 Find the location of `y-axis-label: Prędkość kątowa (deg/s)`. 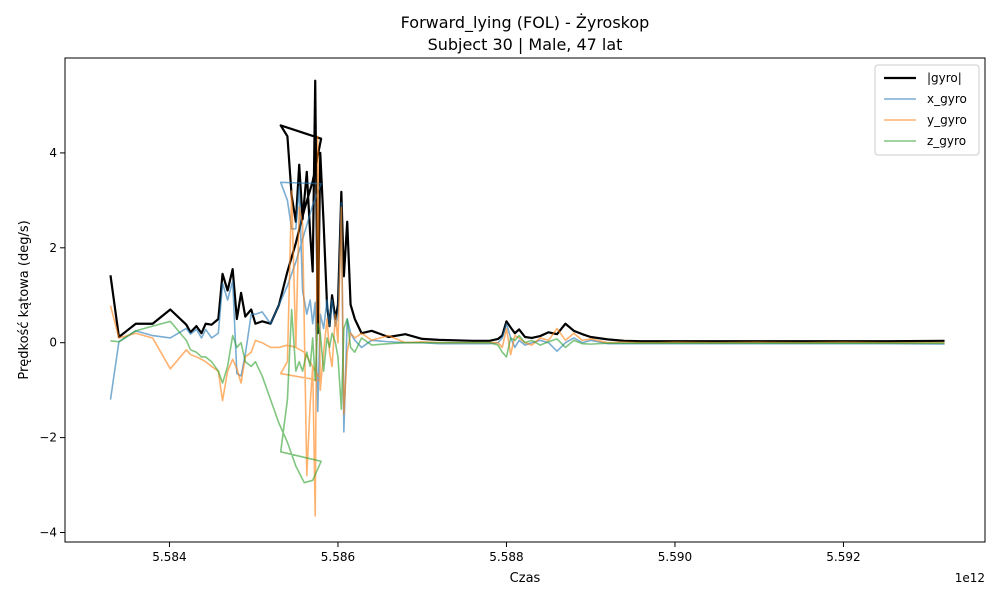

y-axis-label: Prędkość kątowa (deg/s) is located at coordinates (24, 299).